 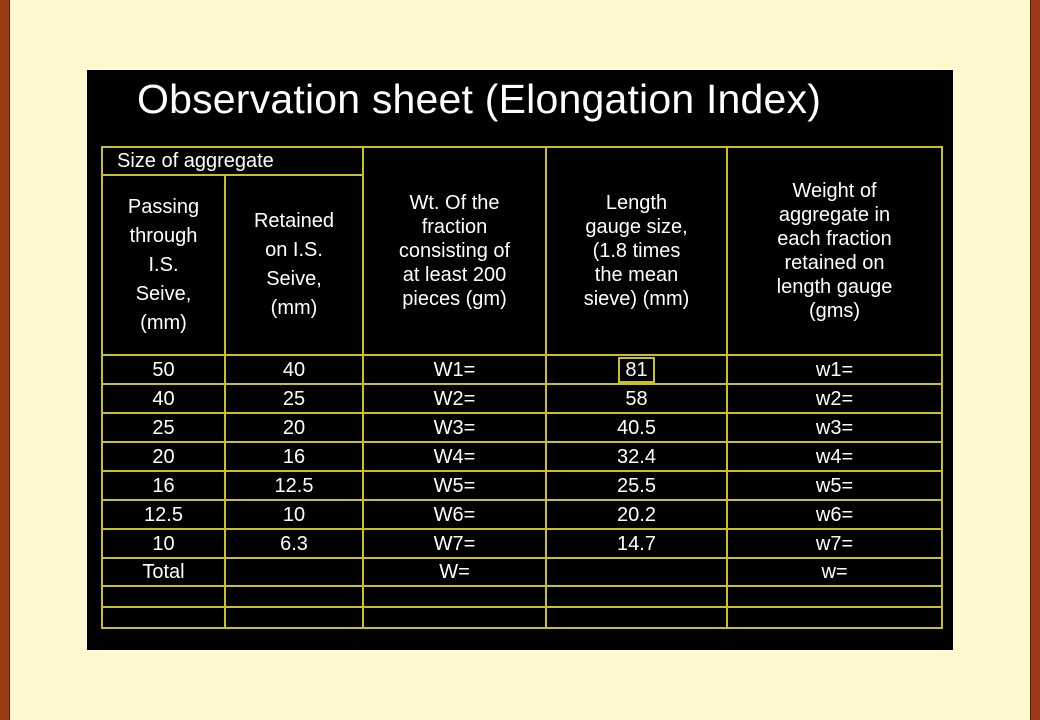 I want to click on retained-weight-cell: w4=, so click(x=834, y=456).